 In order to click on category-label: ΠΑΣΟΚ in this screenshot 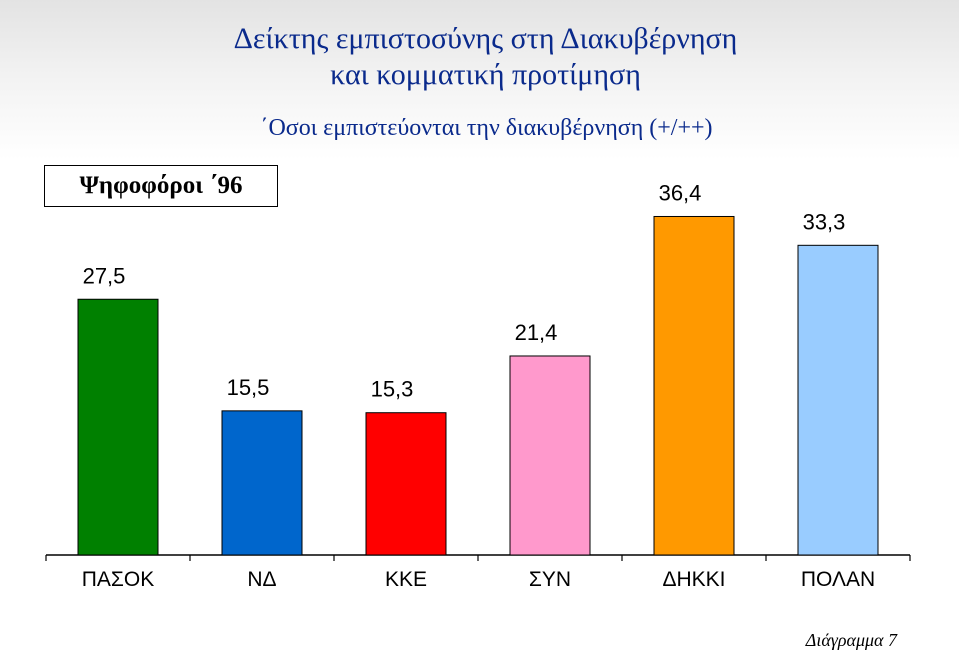, I will do `click(118, 579)`.